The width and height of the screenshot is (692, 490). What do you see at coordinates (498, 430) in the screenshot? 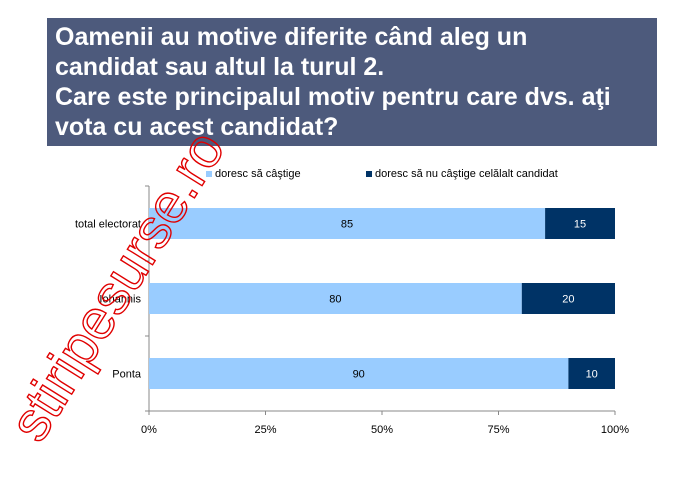
I see `x-tick-label: 75%` at bounding box center [498, 430].